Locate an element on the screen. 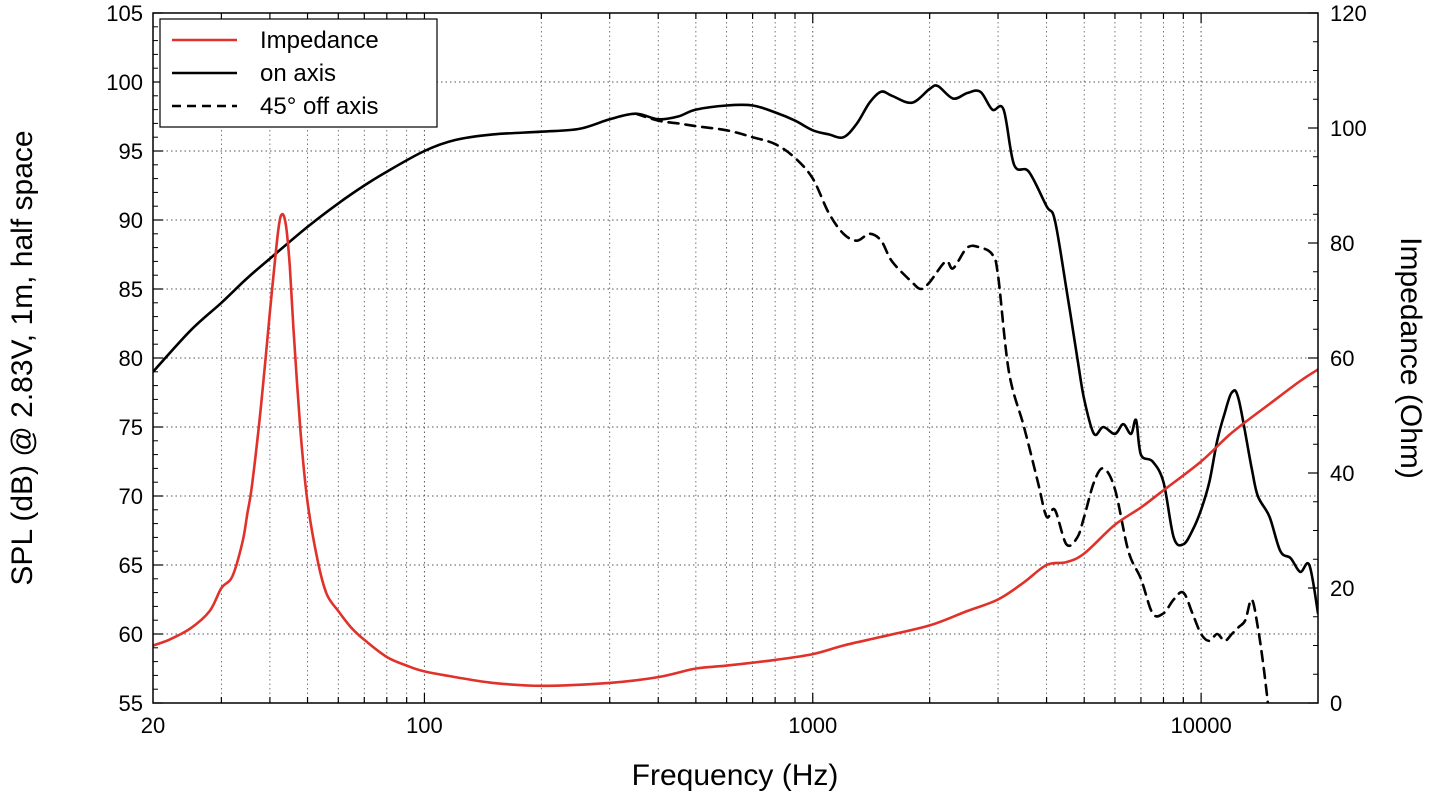 The width and height of the screenshot is (1432, 797). y-left-tick-label: 75 is located at coordinates (131, 427).